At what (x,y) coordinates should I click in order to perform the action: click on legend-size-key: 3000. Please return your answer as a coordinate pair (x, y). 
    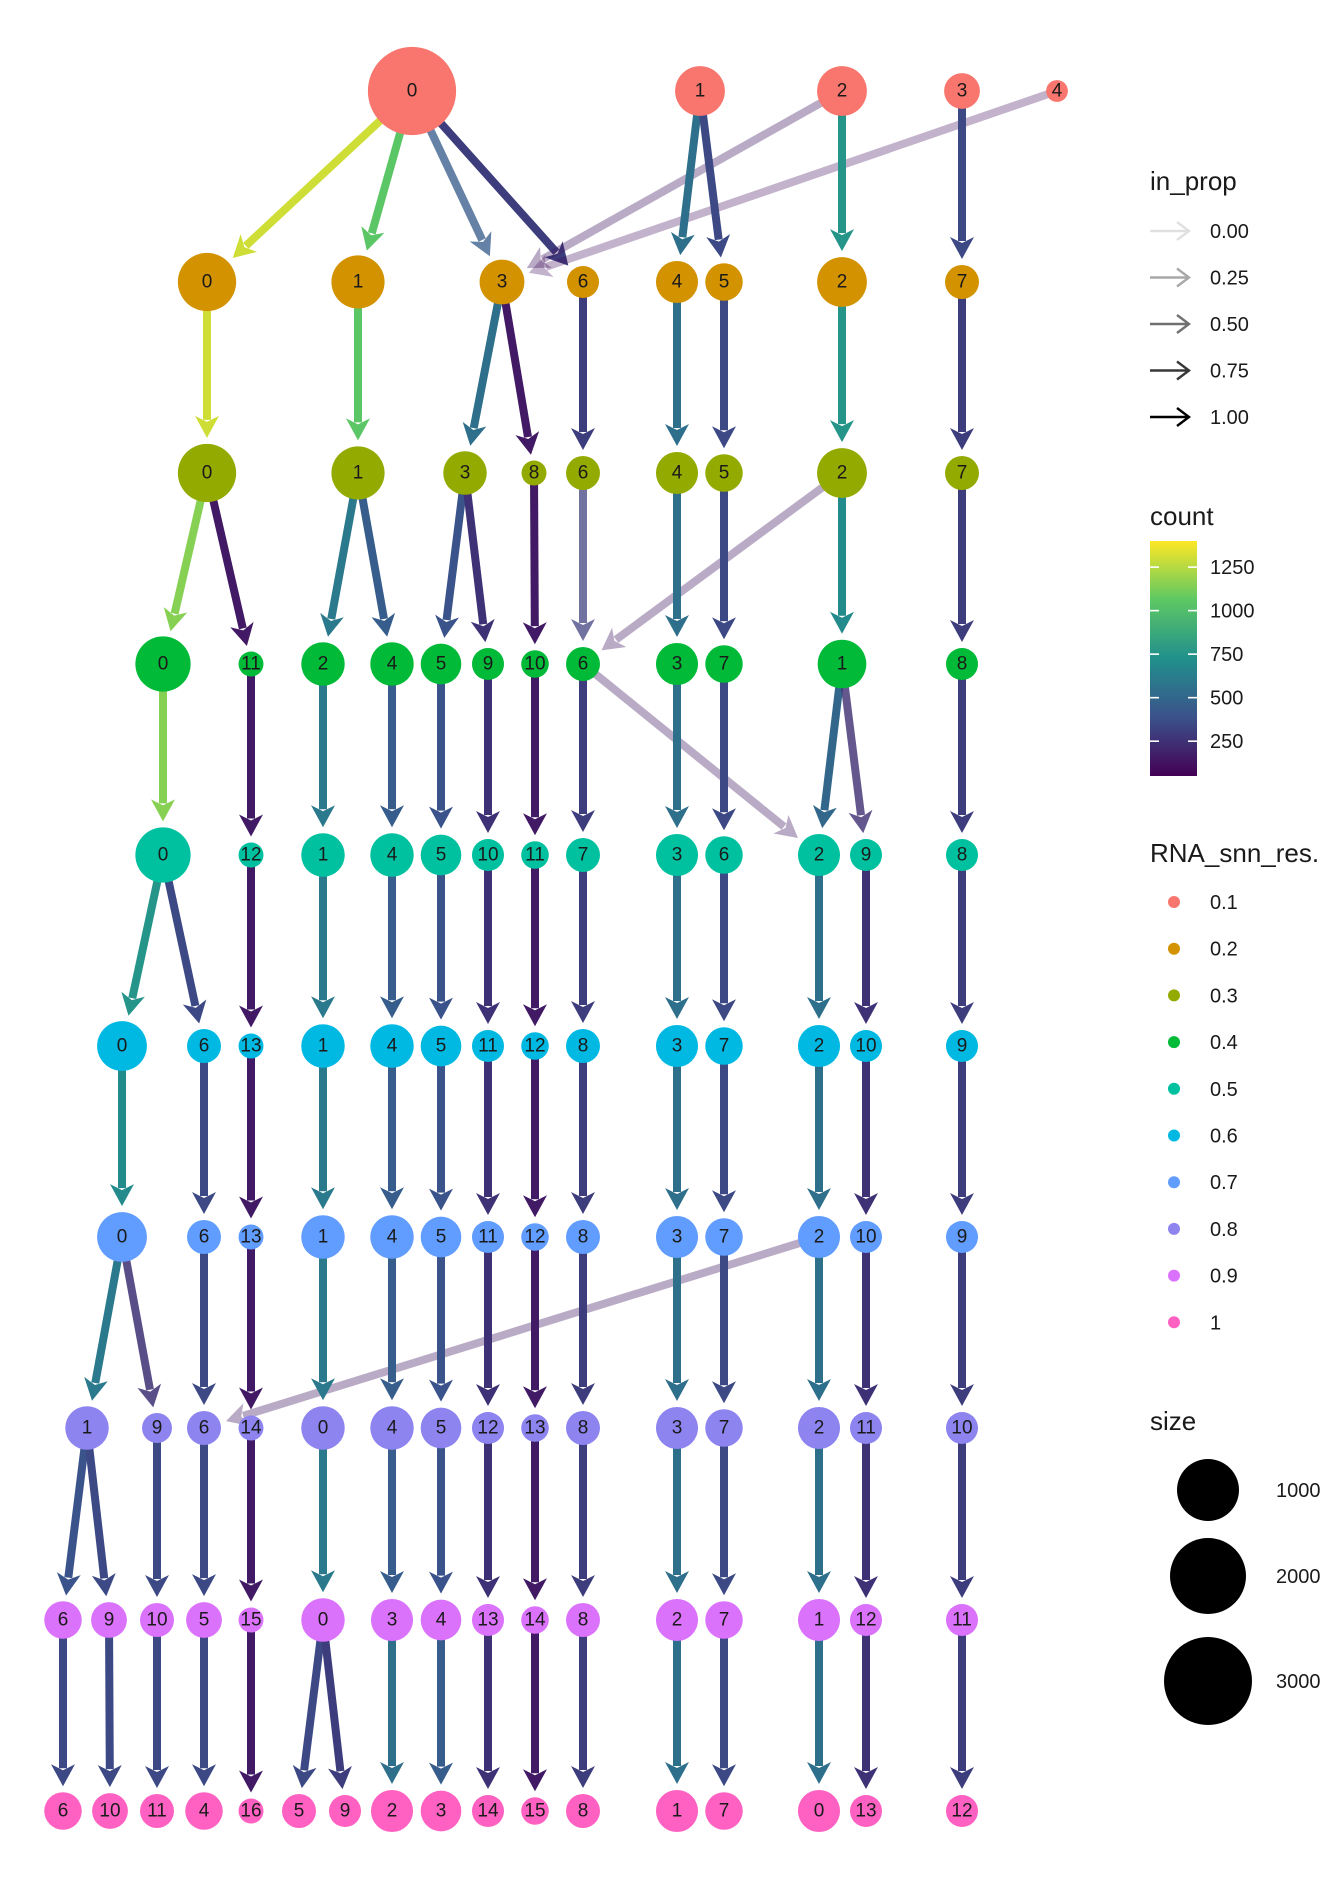
    Looking at the image, I should click on (1242, 1681).